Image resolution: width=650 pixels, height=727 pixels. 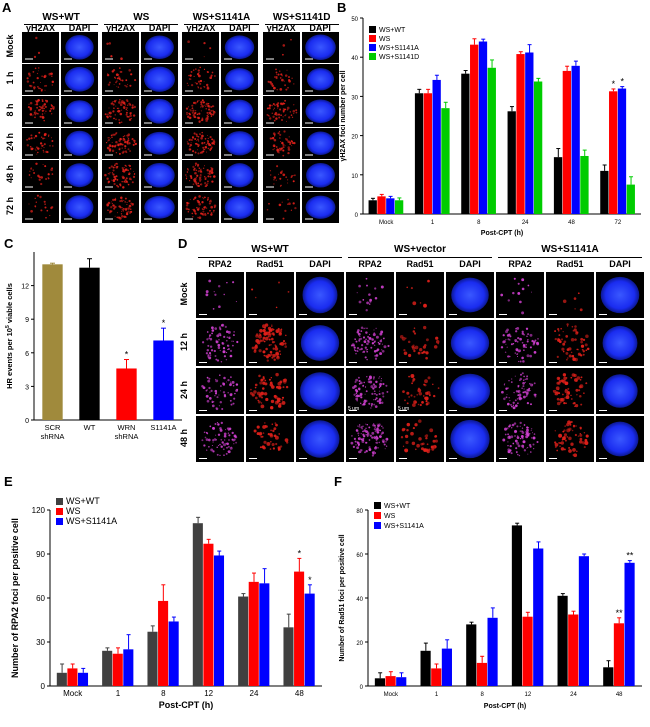 What do you see at coordinates (343, 115) in the screenshot?
I see `y-axis-label: γH2AX foci number per cell` at bounding box center [343, 115].